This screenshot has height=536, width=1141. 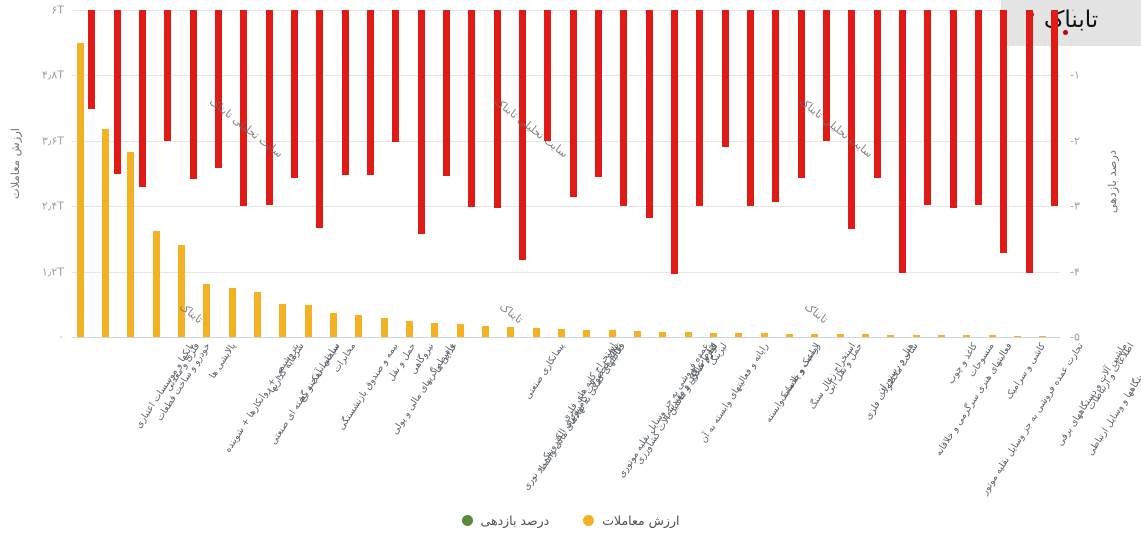 I want to click on gridline, so click(x=566, y=141).